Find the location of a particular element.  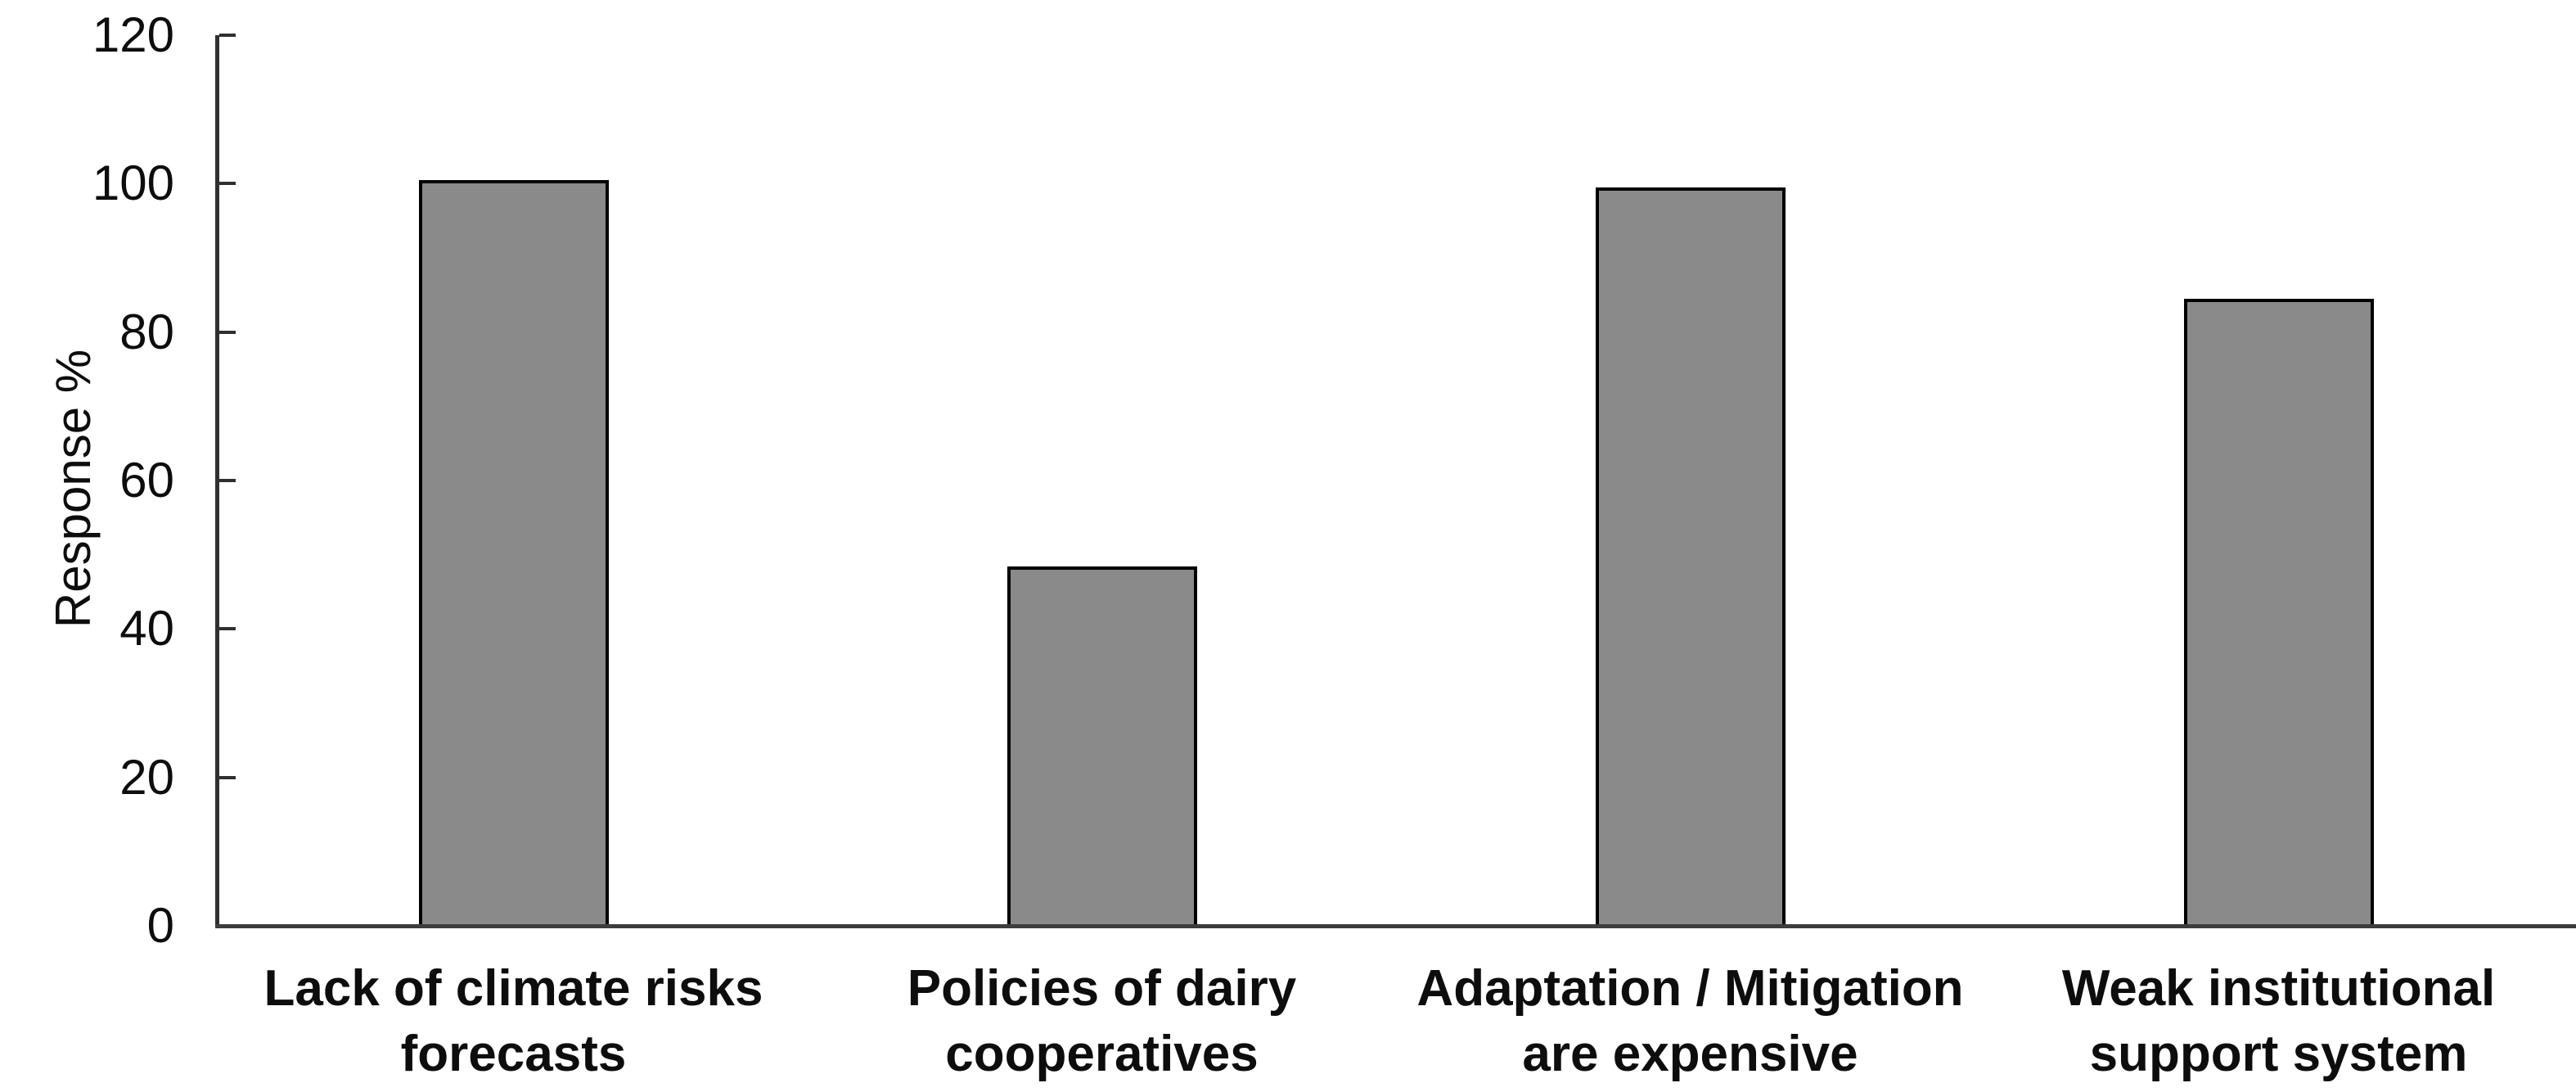

category-label-line: cooperatives is located at coordinates (1102, 1054).